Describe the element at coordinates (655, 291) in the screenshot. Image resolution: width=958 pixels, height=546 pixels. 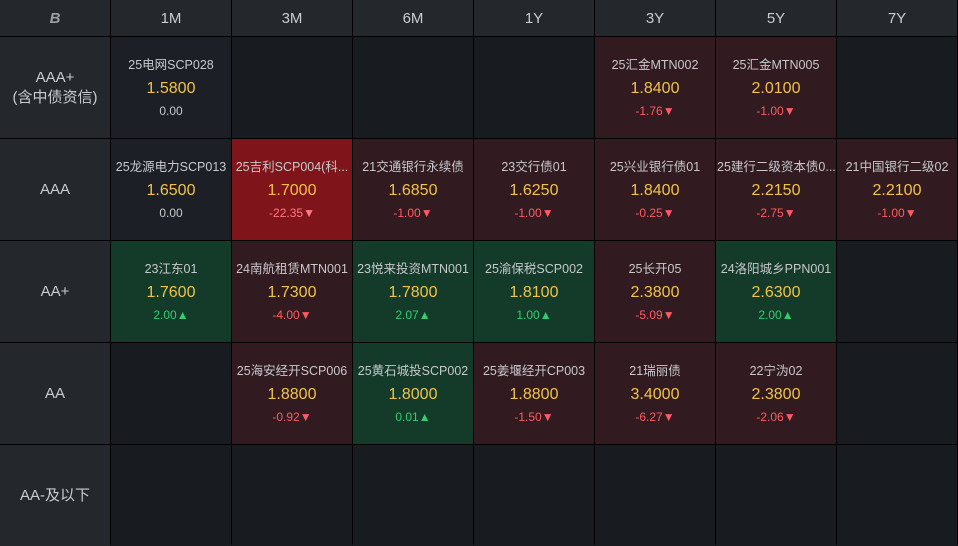
I see `bond-cell: 25长开05 2.3800 -5.09▼` at that location.